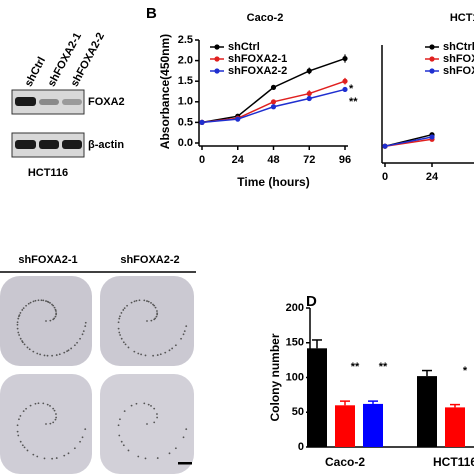  Describe the element at coordinates (345, 160) in the screenshot. I see `x-tick-label: 96` at that location.